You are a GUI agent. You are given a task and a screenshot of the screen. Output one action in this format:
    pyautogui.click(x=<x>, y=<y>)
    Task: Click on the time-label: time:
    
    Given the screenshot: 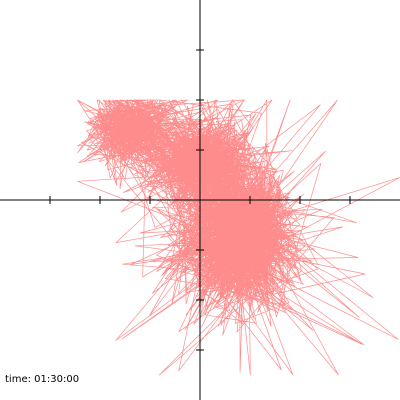 What is the action you would take?
    pyautogui.click(x=18, y=379)
    